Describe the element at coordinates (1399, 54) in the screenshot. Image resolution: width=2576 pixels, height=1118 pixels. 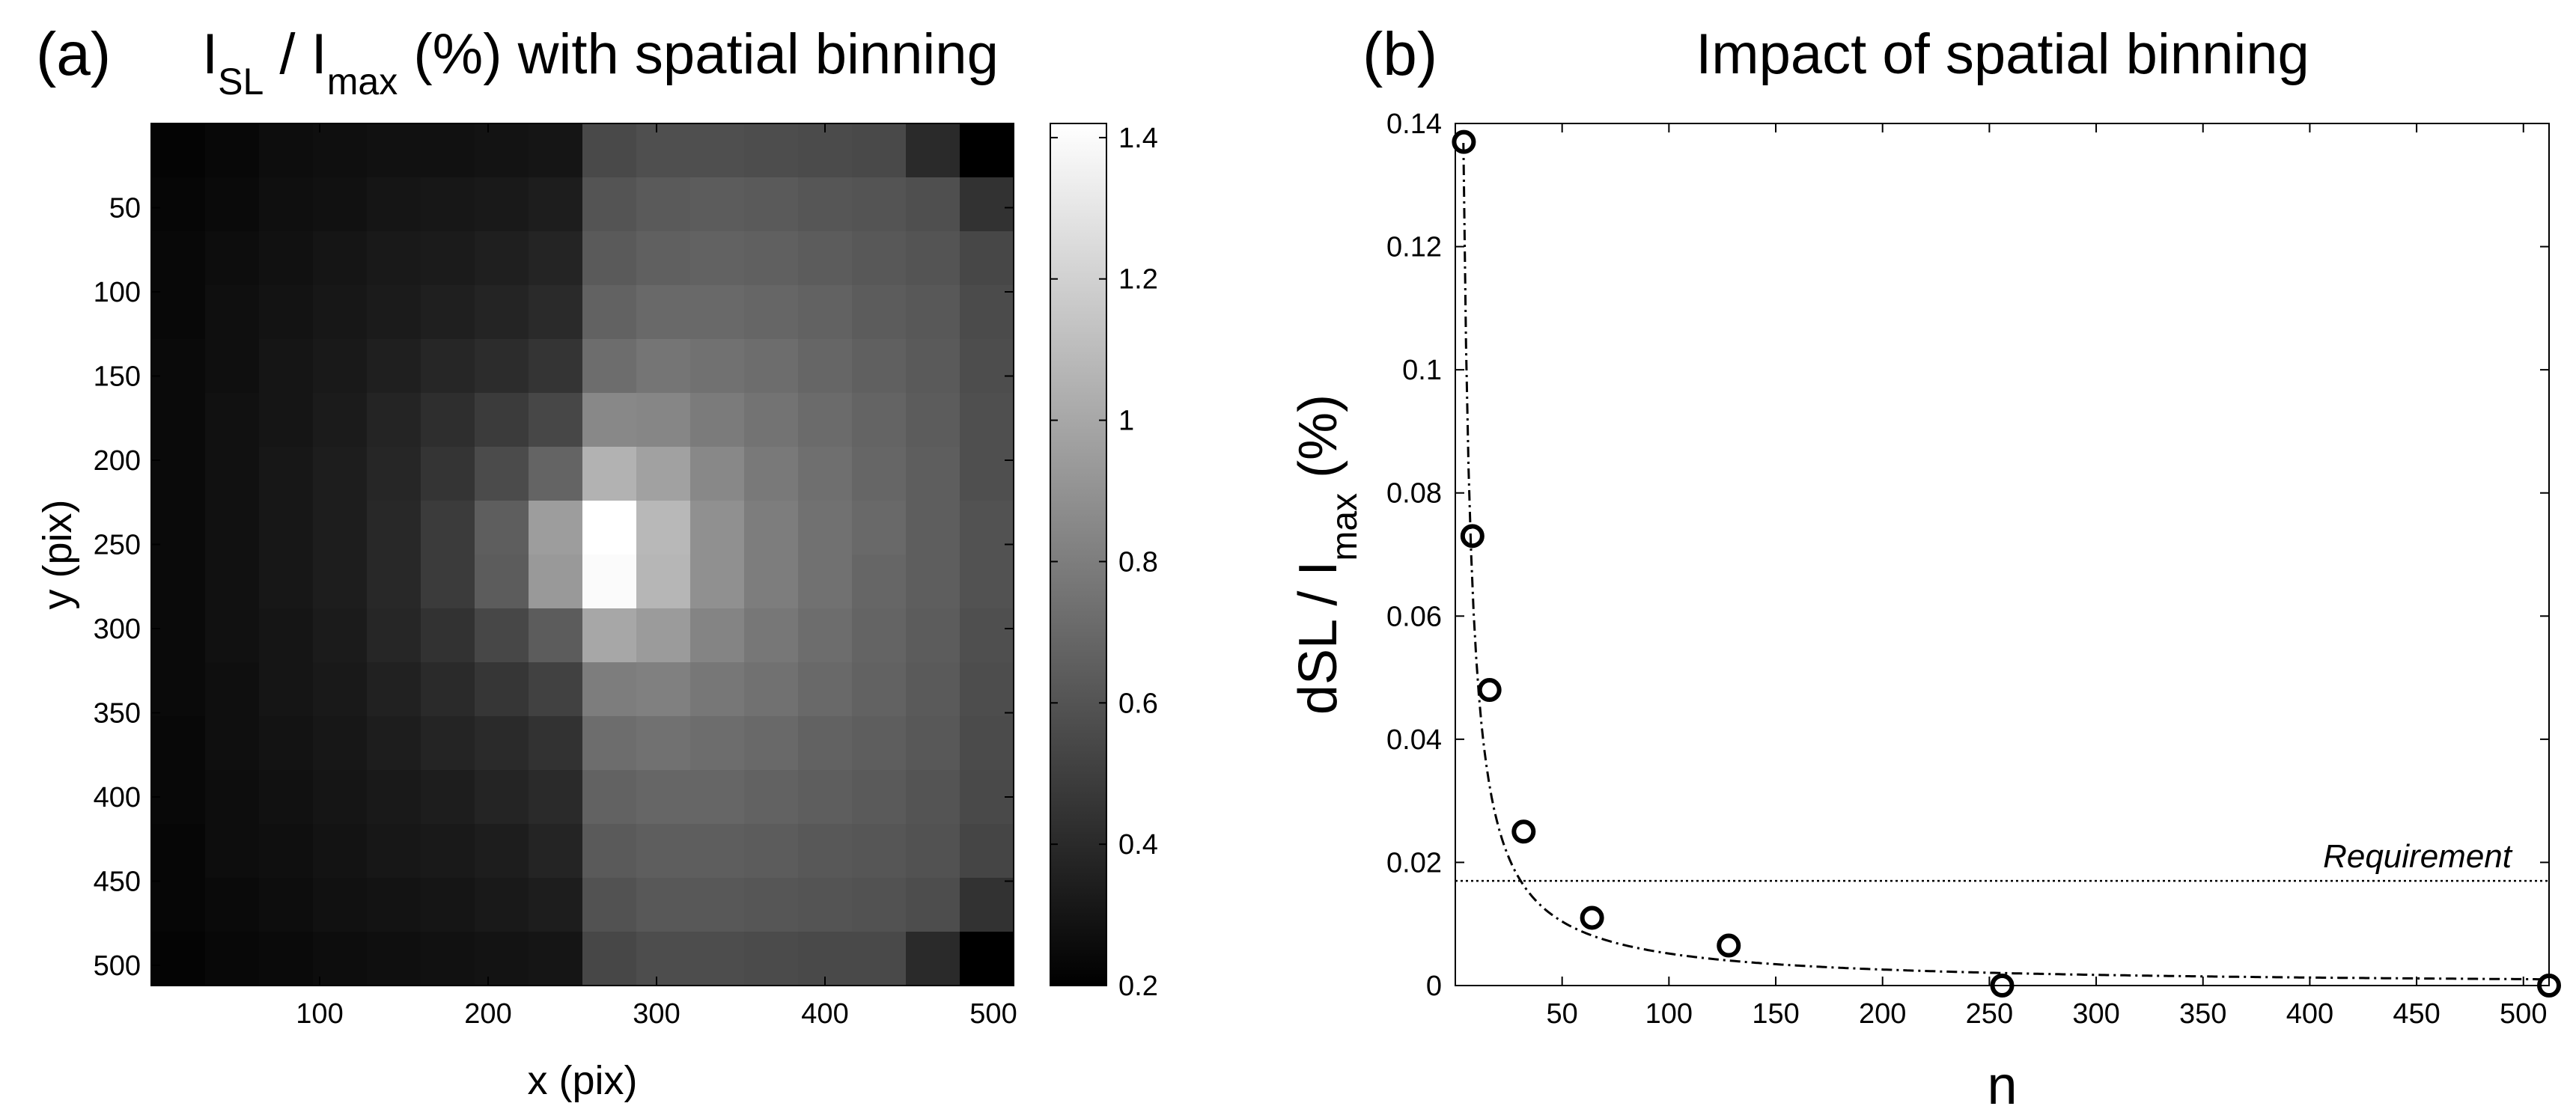
I see `panel-b-letter: (b)` at that location.